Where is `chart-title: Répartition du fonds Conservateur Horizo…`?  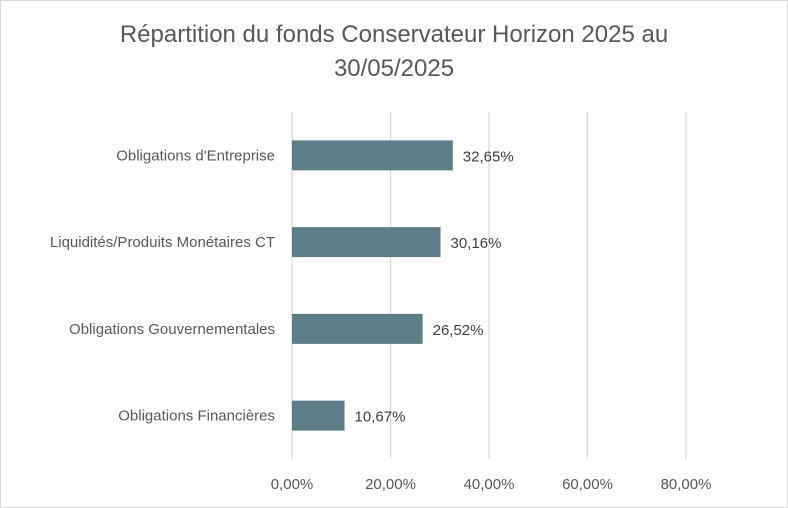 chart-title: Répartition du fonds Conservateur Horizo… is located at coordinates (394, 52).